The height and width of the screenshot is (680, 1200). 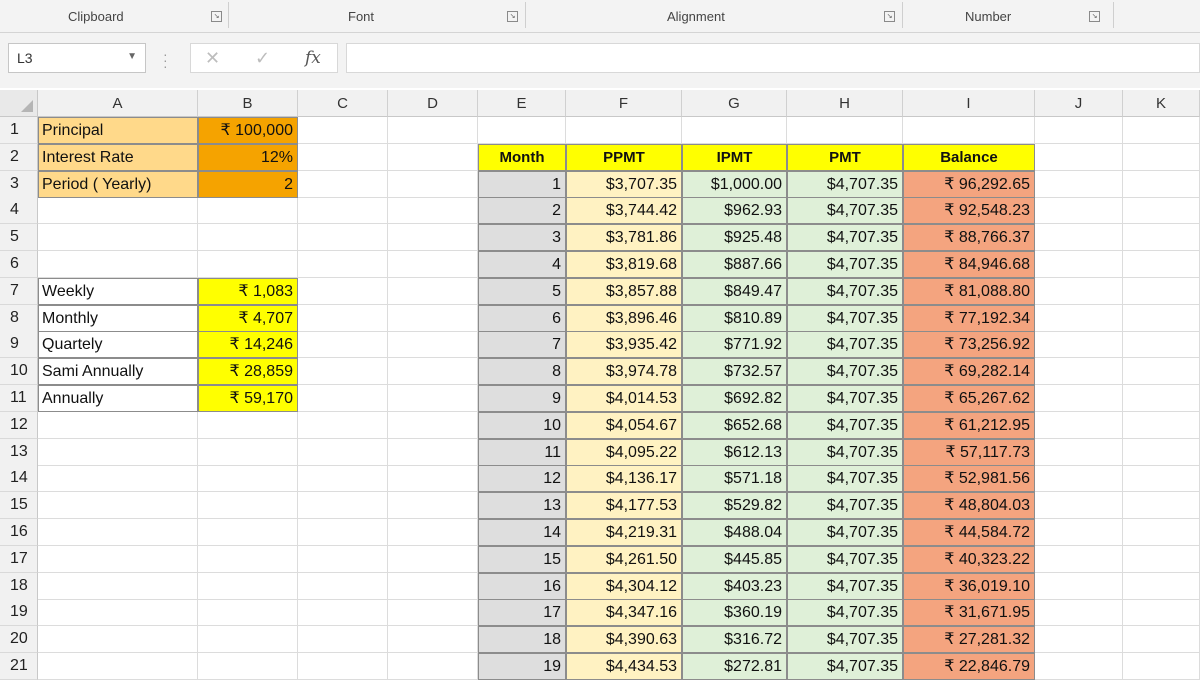 I want to click on ipmt-cell: $771.92, so click(x=734, y=345).